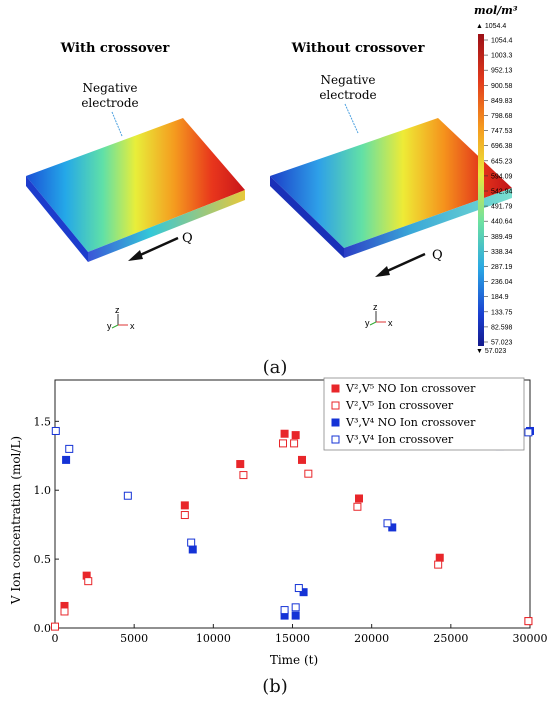 The height and width of the screenshot is (706, 550). Describe the element at coordinates (502, 343) in the screenshot. I see `colorbar-tick-label: 57.023` at that location.